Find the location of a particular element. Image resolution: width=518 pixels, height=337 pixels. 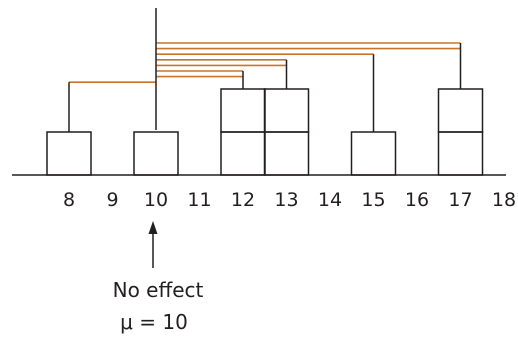

tick-label-11: 11 is located at coordinates (199, 200).